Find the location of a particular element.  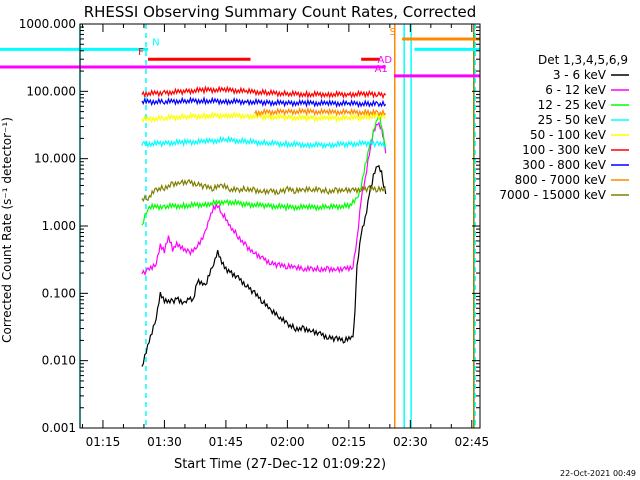

flag-label-0: N is located at coordinates (155, 42).